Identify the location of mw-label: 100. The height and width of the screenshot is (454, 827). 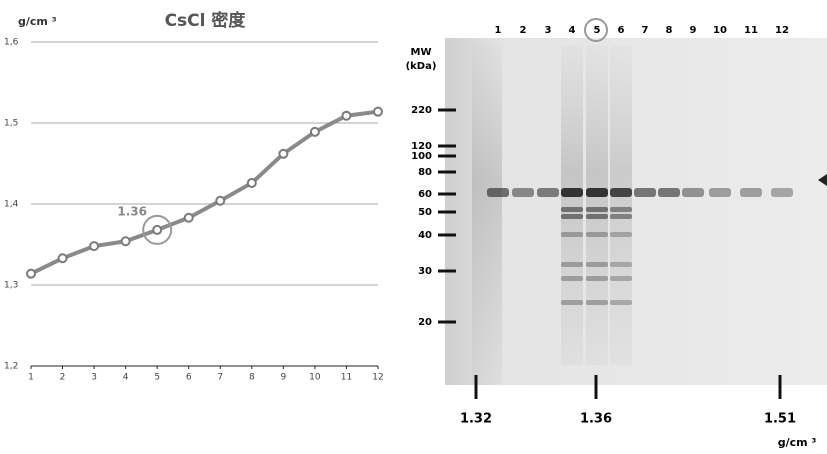
(421, 156).